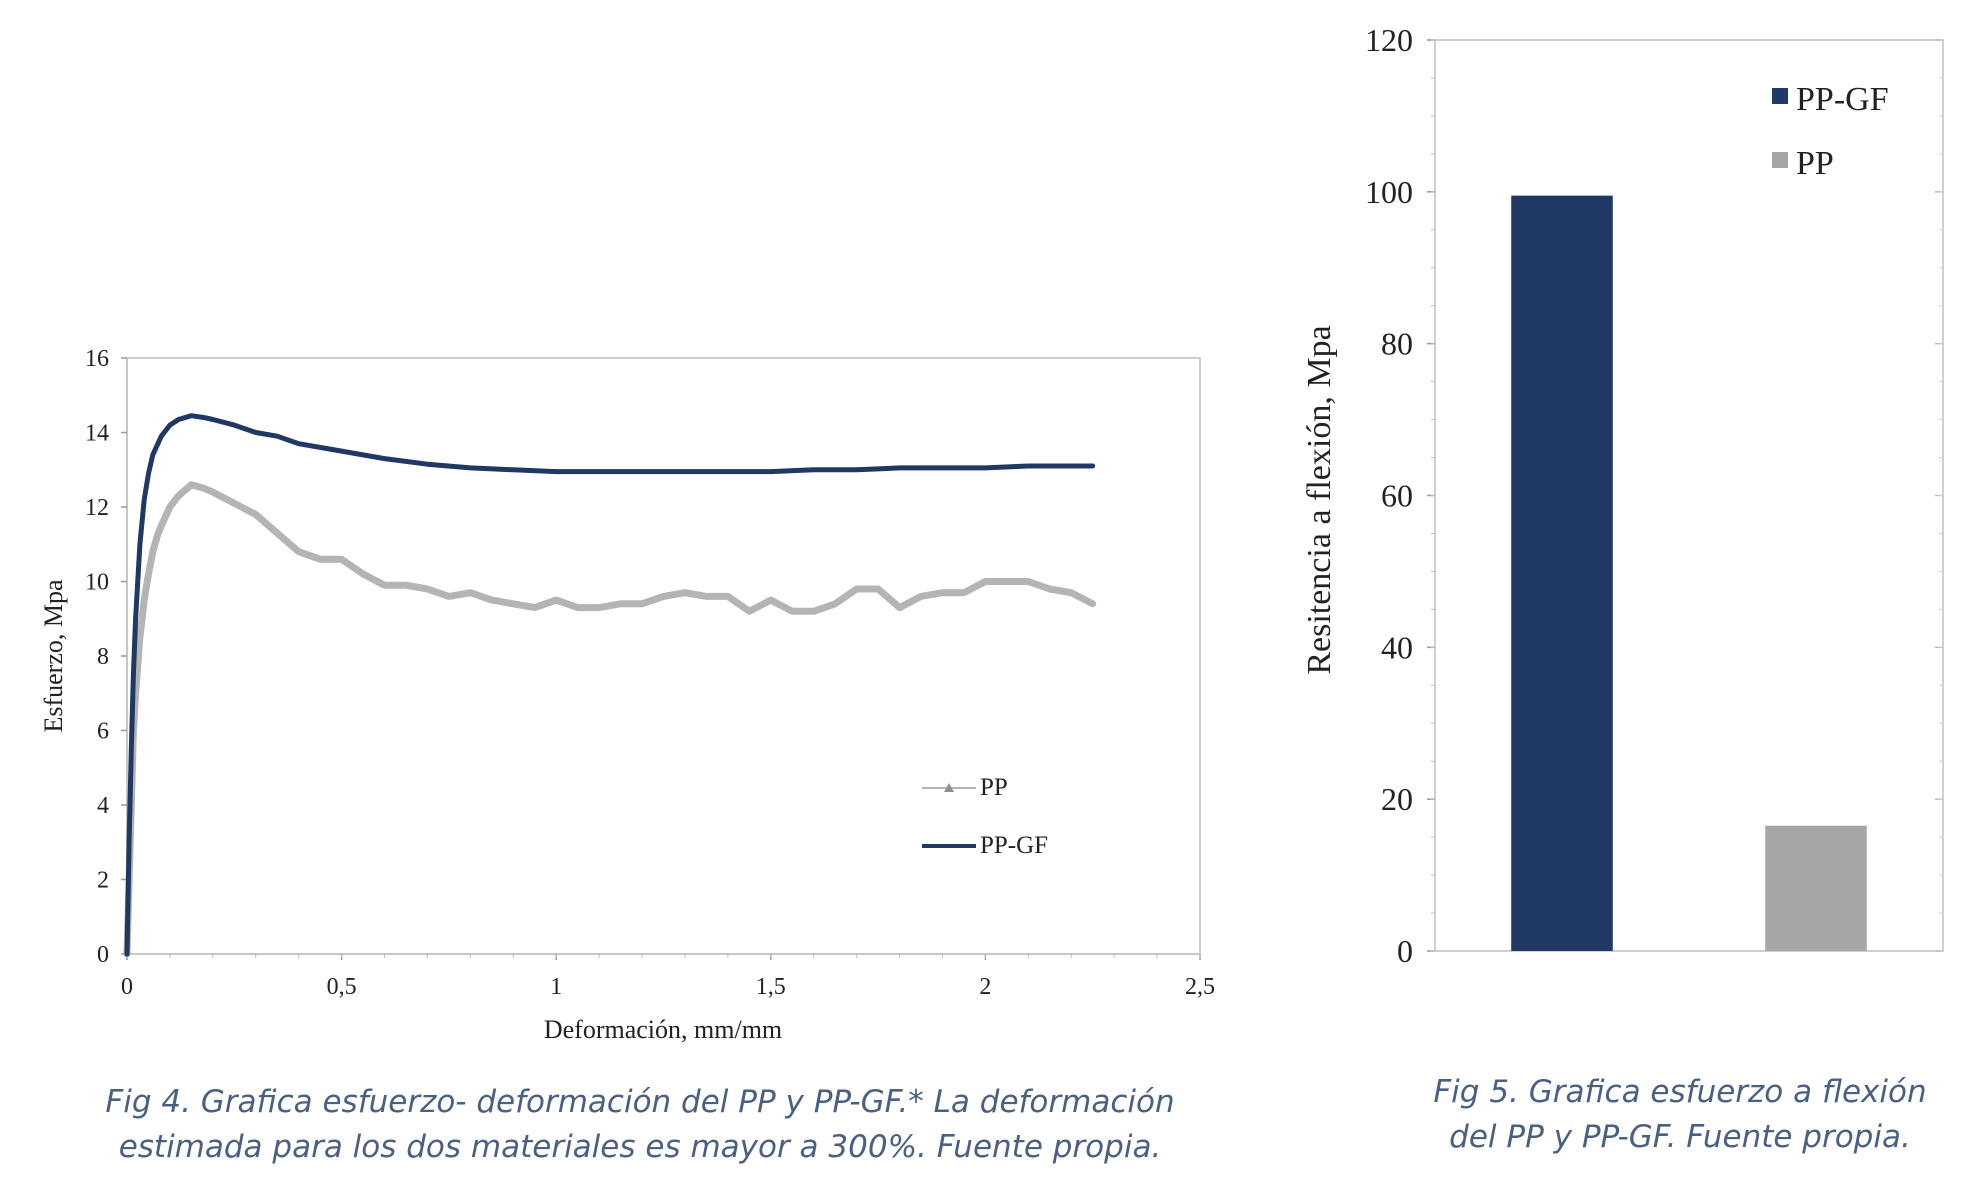 This screenshot has height=1196, width=1977. Describe the element at coordinates (1397, 799) in the screenshot. I see `y-tick-label: 20` at that location.